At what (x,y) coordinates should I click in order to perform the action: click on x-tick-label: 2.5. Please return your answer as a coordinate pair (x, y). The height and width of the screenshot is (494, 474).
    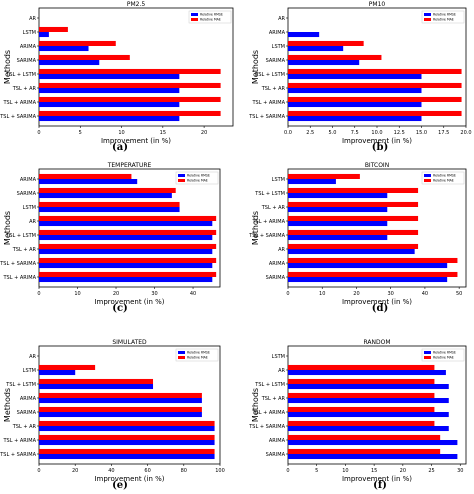
    Looking at the image, I should click on (310, 133).